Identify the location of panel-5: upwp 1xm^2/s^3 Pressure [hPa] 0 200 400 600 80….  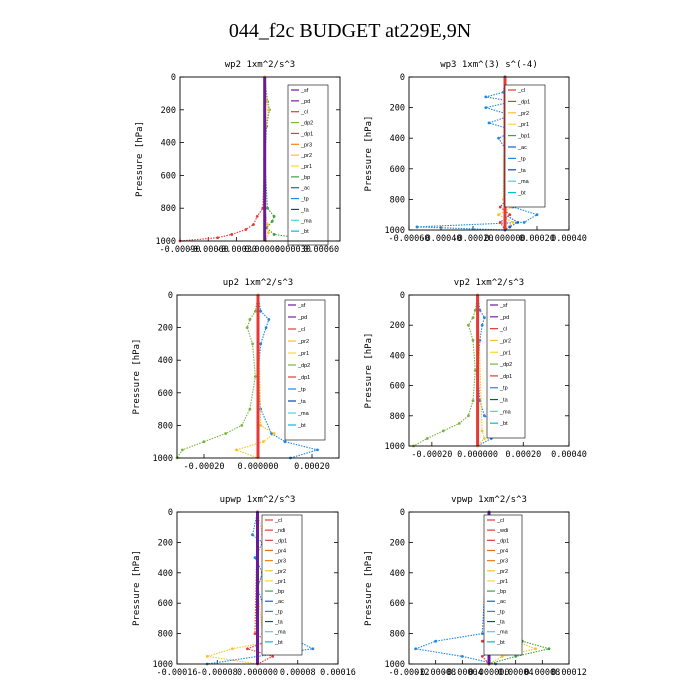
(244, 586).